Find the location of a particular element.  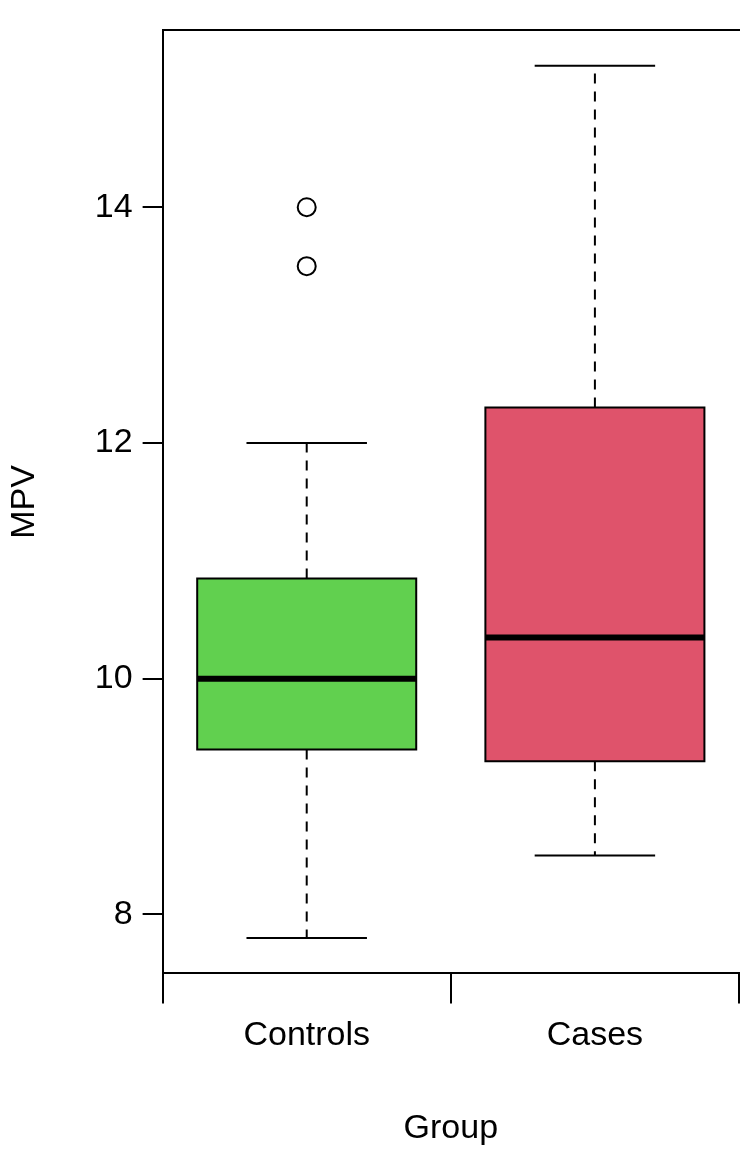

y-tick-label: 8 is located at coordinates (123, 911).